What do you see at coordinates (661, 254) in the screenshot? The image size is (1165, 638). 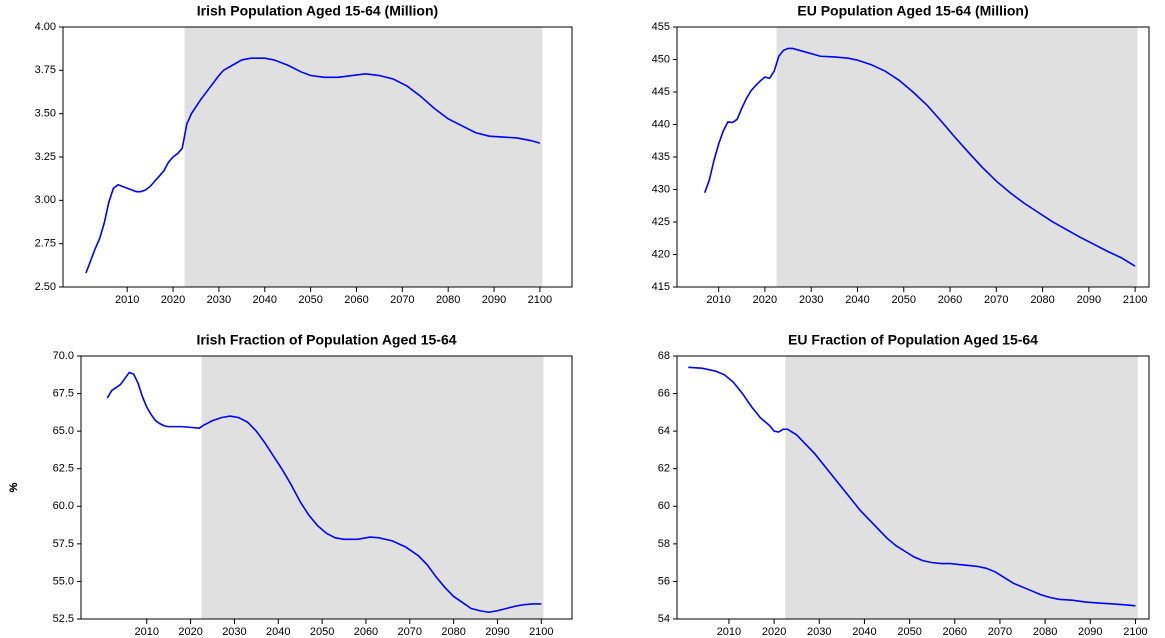 I see `y-tick-label: 420` at bounding box center [661, 254].